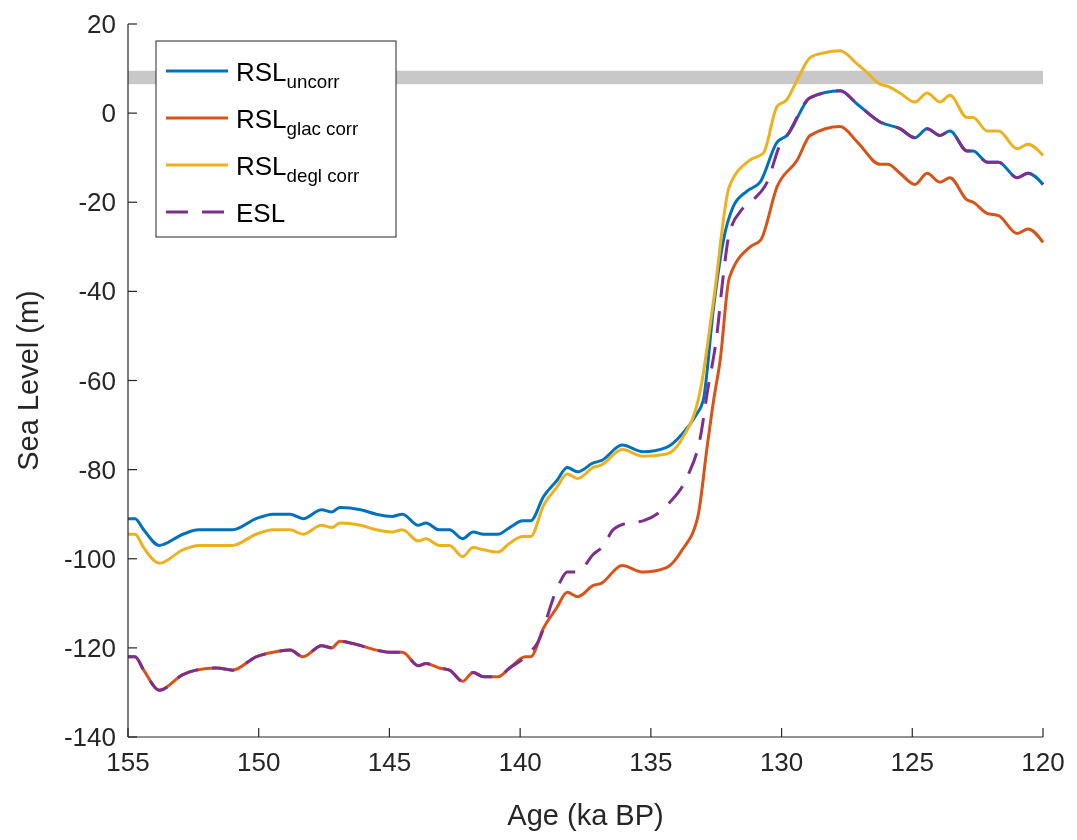 This screenshot has height=840, width=1077. I want to click on y-tick-label: -80, so click(97, 469).